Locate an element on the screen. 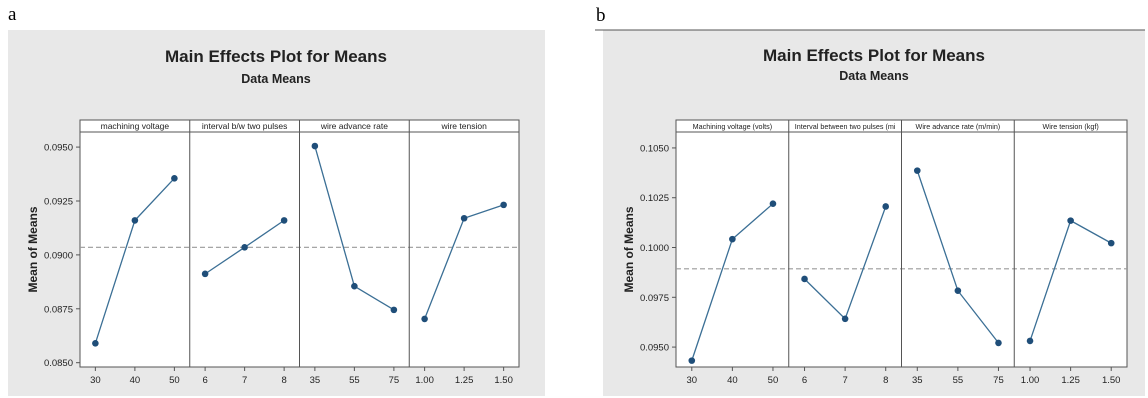 This screenshot has height=398, width=1148. y-tick-label: 0.1025 is located at coordinates (654, 198).